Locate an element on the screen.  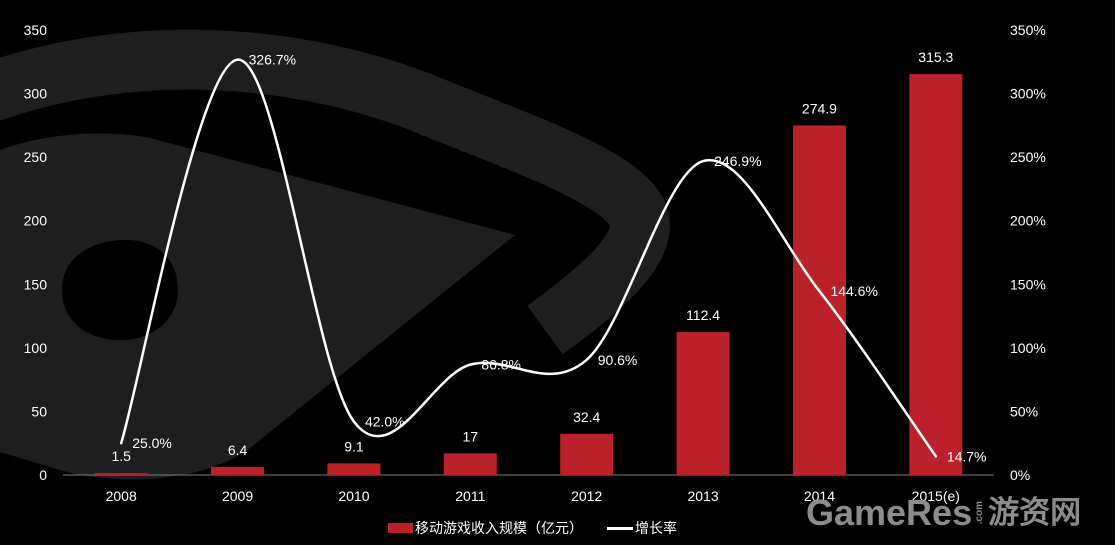
growth-rate-label: 42.0% is located at coordinates (385, 422).